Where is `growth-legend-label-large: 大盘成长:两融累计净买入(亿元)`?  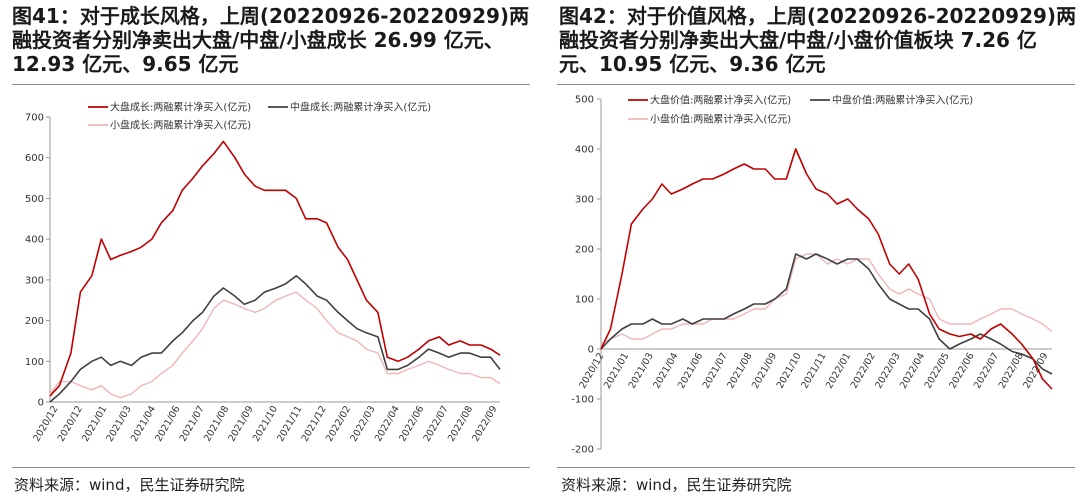
growth-legend-label-large: 大盘成长:两融累计净买入(亿元) is located at coordinates (180, 107).